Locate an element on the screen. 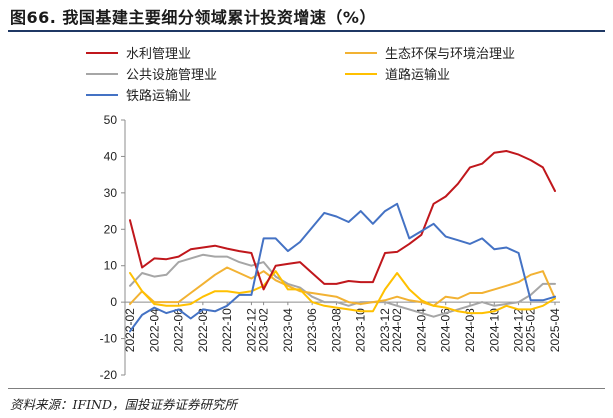  x-tick-label: 2022-06 is located at coordinates (179, 330).